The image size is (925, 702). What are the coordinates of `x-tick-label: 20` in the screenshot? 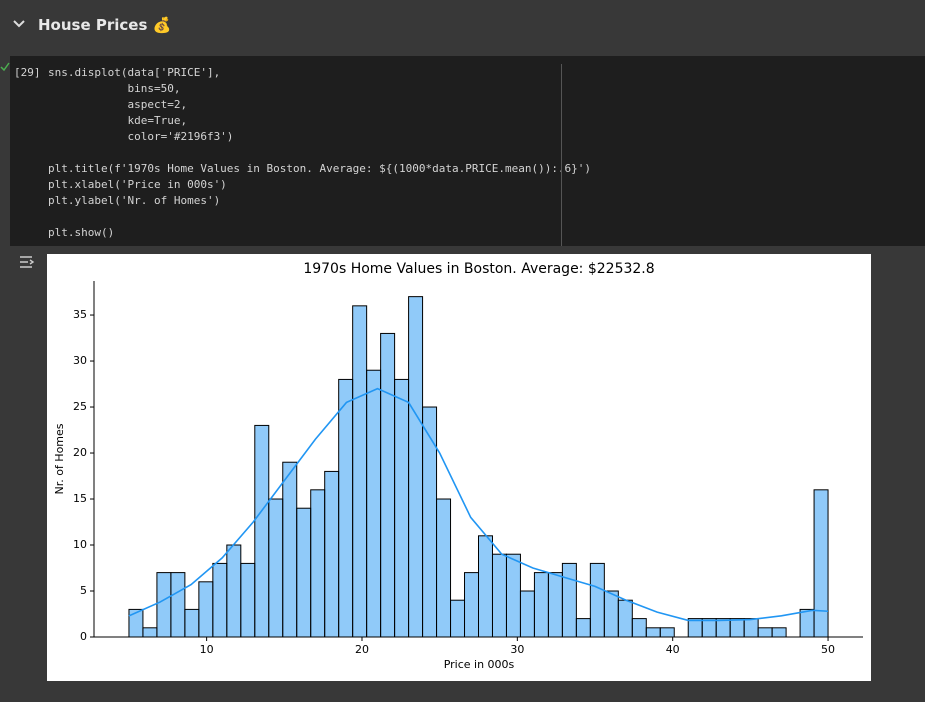 It's located at (362, 649).